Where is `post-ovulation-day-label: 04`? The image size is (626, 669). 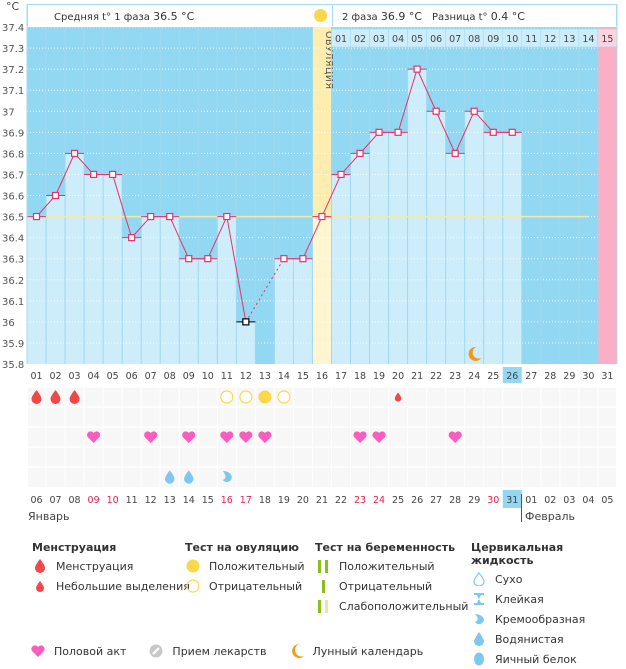
post-ovulation-day-label: 04 is located at coordinates (398, 39).